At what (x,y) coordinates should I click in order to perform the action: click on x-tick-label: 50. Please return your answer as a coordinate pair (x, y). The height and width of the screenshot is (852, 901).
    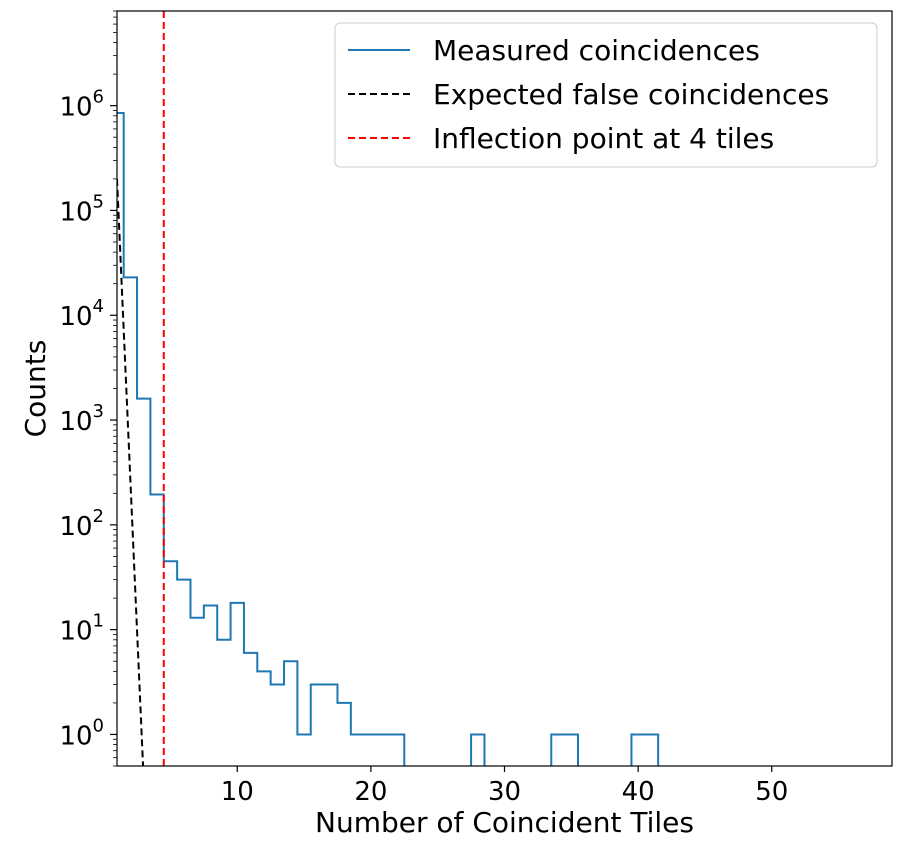
    Looking at the image, I should click on (771, 792).